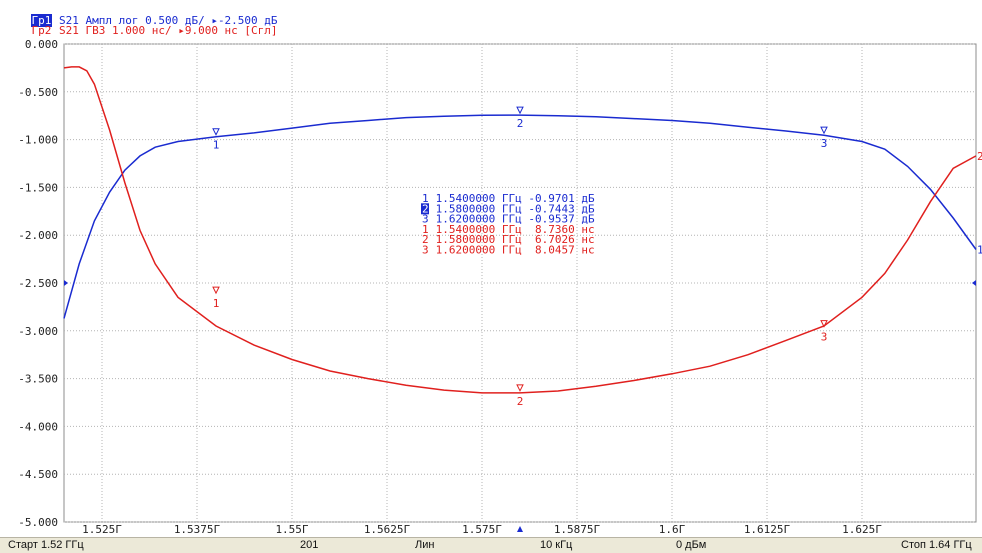  Describe the element at coordinates (38, 92) in the screenshot. I see `y-tick-label: -0.500` at that location.